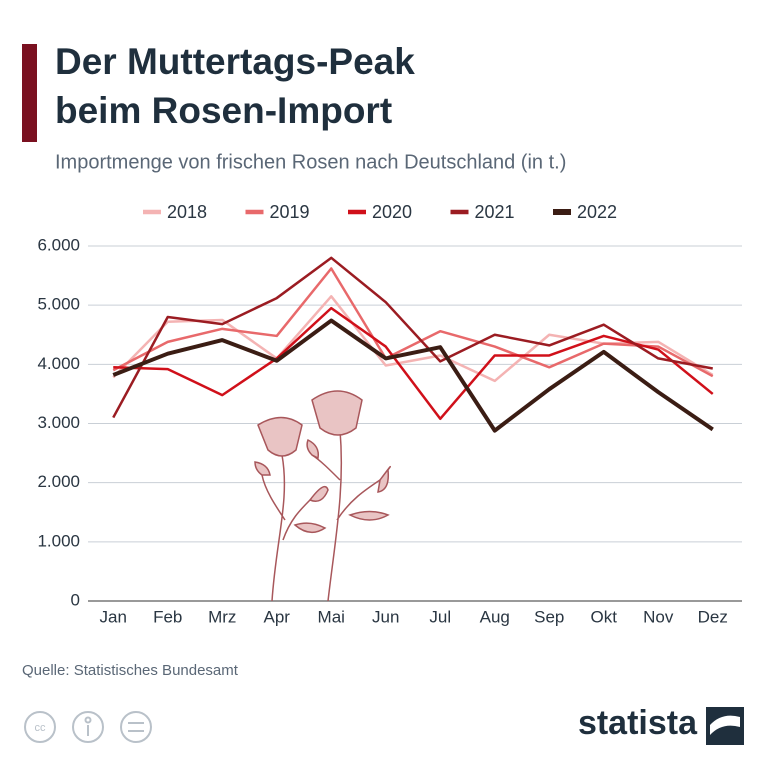 Image resolution: width=768 pixels, height=768 pixels. I want to click on x-tick-label: Aug, so click(495, 616).